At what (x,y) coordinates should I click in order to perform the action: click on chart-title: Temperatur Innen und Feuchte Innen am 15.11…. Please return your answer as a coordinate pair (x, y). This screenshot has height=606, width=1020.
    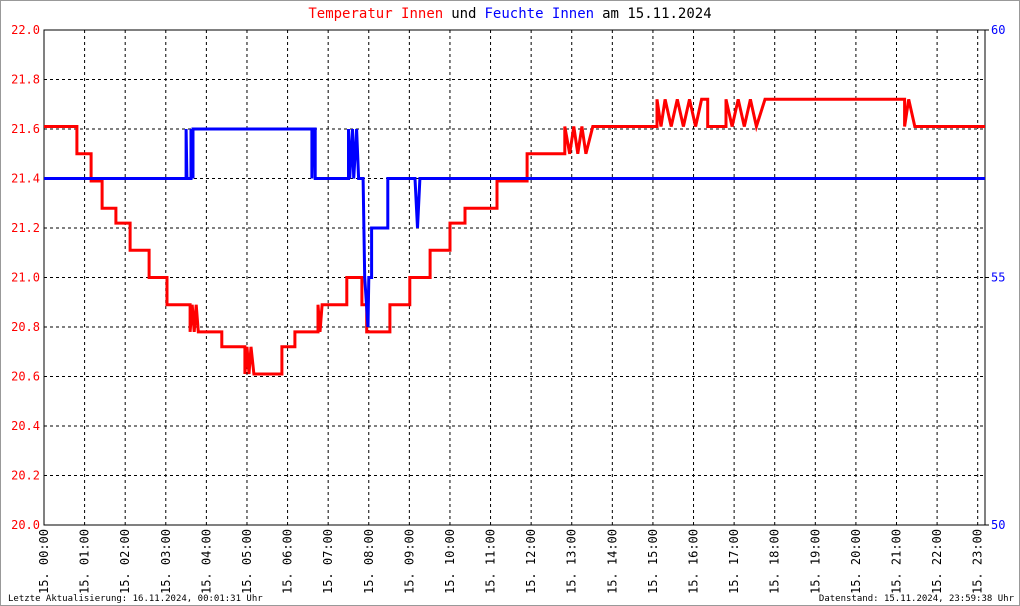
    Looking at the image, I should click on (509, 14).